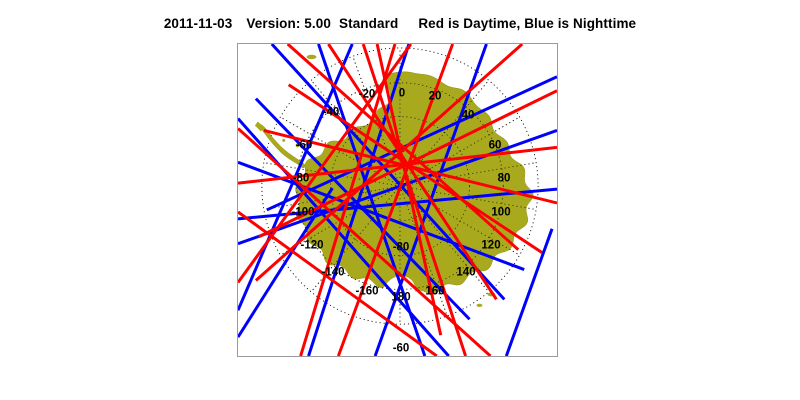 This screenshot has height=400, width=800. Describe the element at coordinates (402, 93) in the screenshot. I see `longitude-label-0: 0` at that location.